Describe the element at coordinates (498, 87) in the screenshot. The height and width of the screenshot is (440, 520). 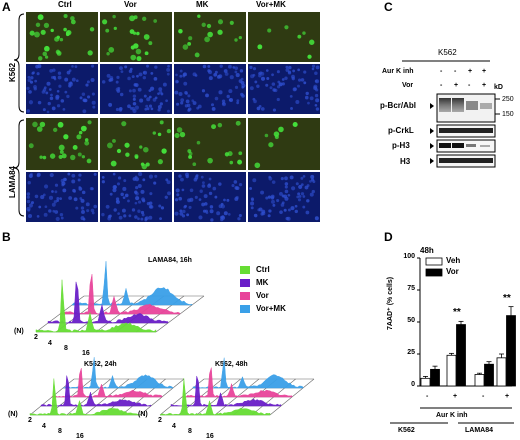
I see `kd-label: kD` at that location.